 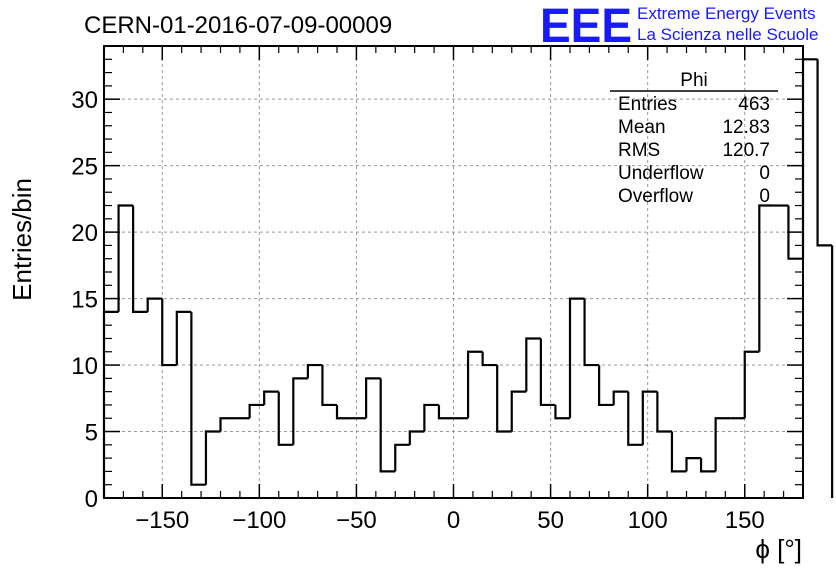 I want to click on y-tick-label: 0, so click(x=91, y=499).